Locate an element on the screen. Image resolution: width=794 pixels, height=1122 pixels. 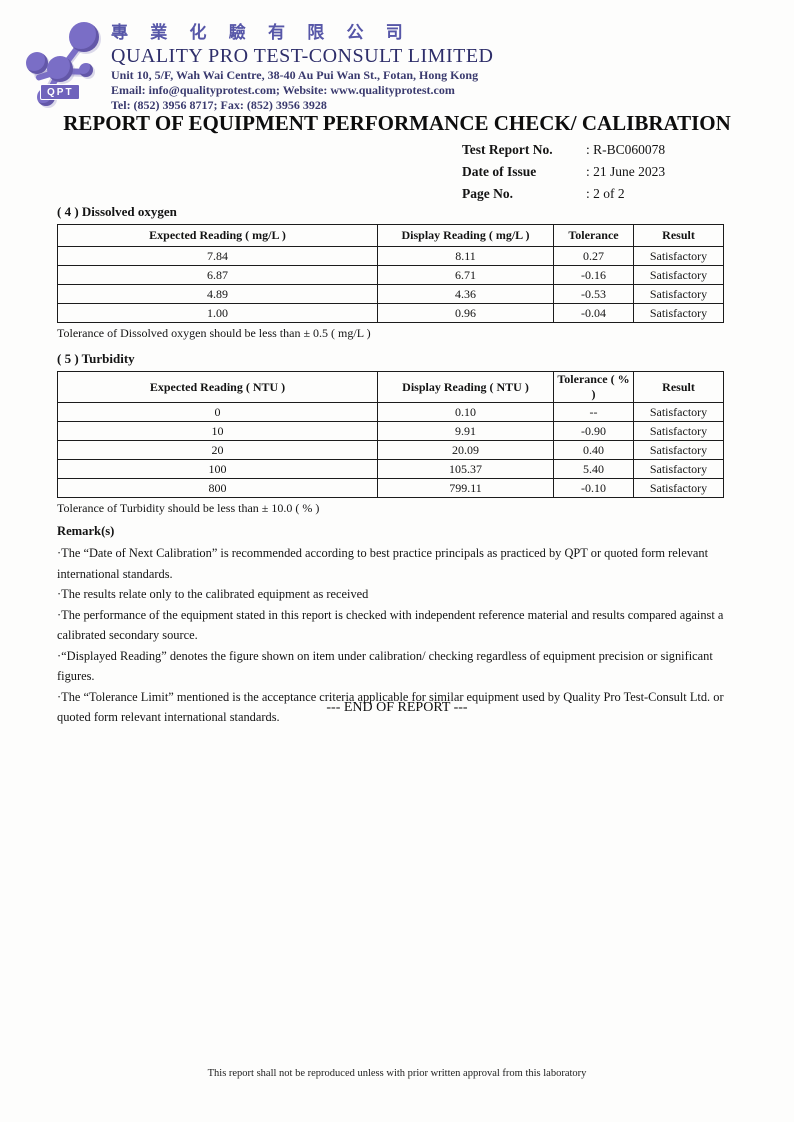
company-name: QUALITY PRO TEST-CONSULT LIMITED is located at coordinates (302, 56).